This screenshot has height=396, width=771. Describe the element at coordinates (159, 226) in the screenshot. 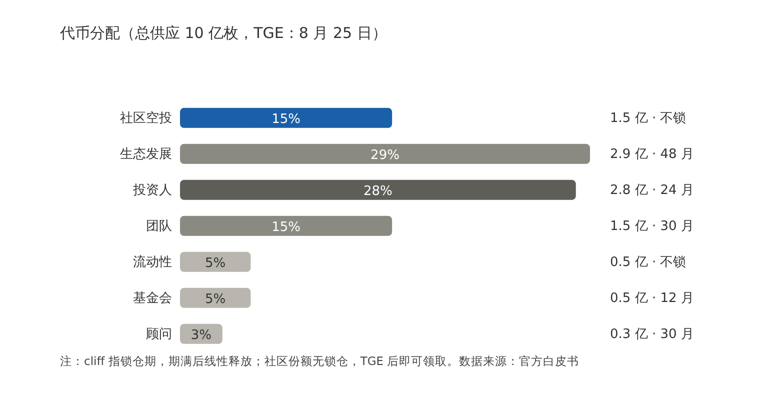

I see `y-tick-label: 团队` at that location.